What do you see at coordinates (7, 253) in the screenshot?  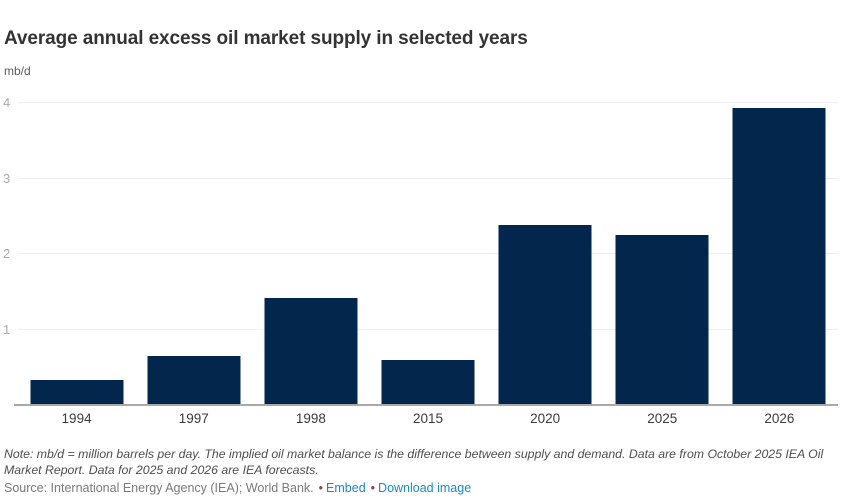 I see `y-axis-tick: 2` at bounding box center [7, 253].